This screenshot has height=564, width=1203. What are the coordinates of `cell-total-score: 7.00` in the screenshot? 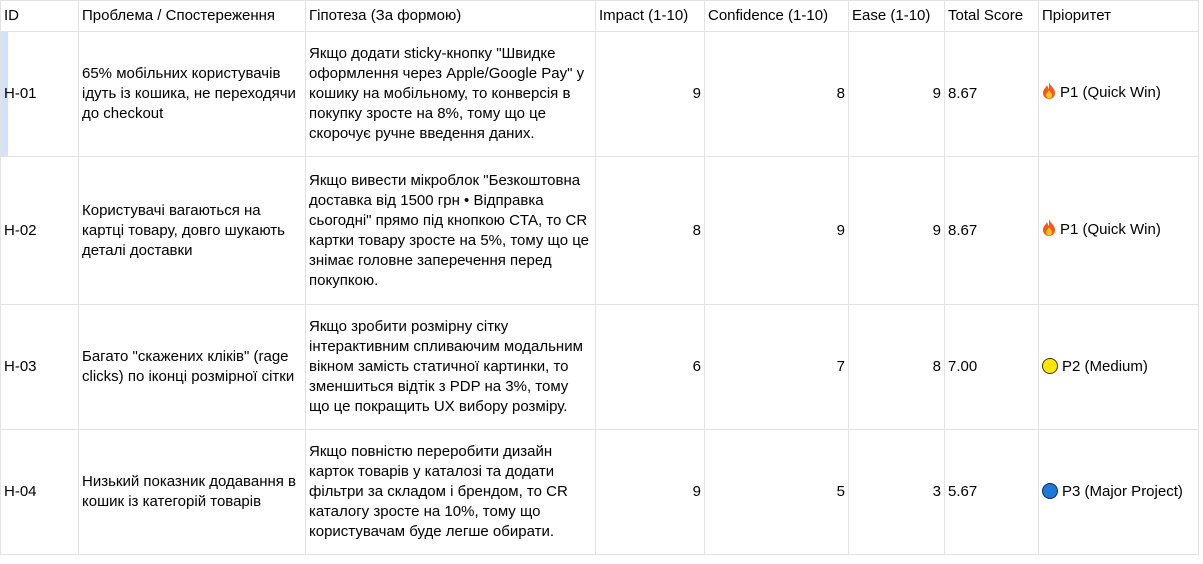 It's located at (991, 367).